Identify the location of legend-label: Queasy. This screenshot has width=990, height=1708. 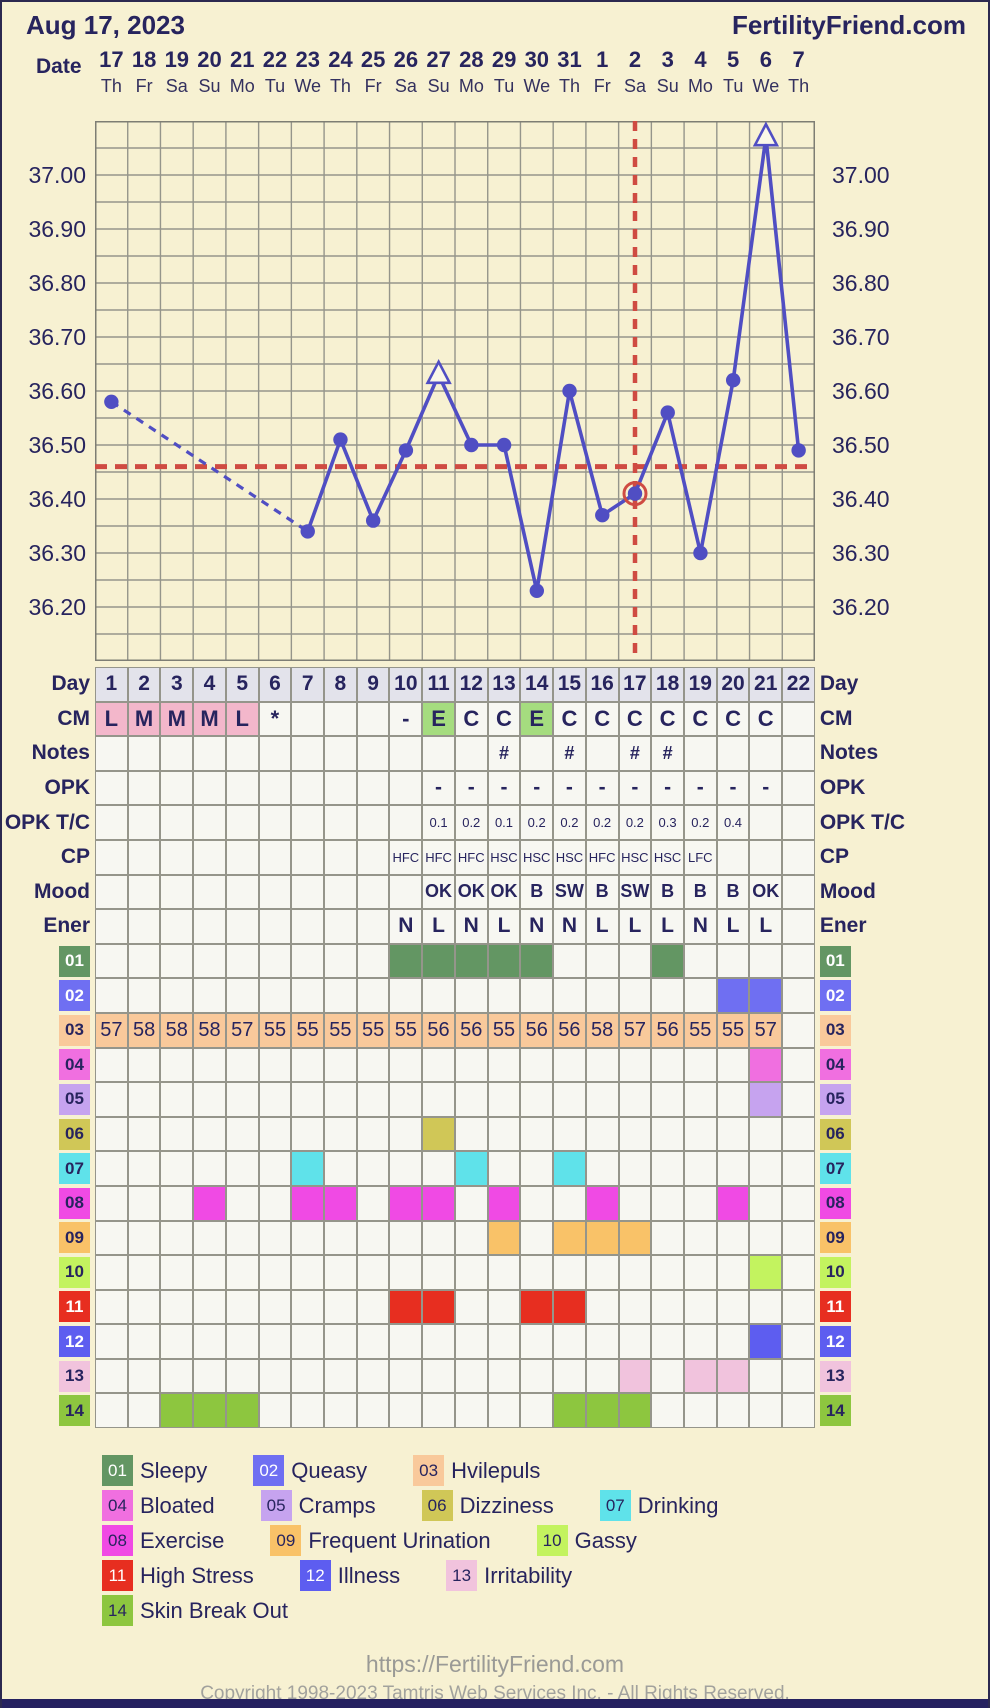
(329, 1470).